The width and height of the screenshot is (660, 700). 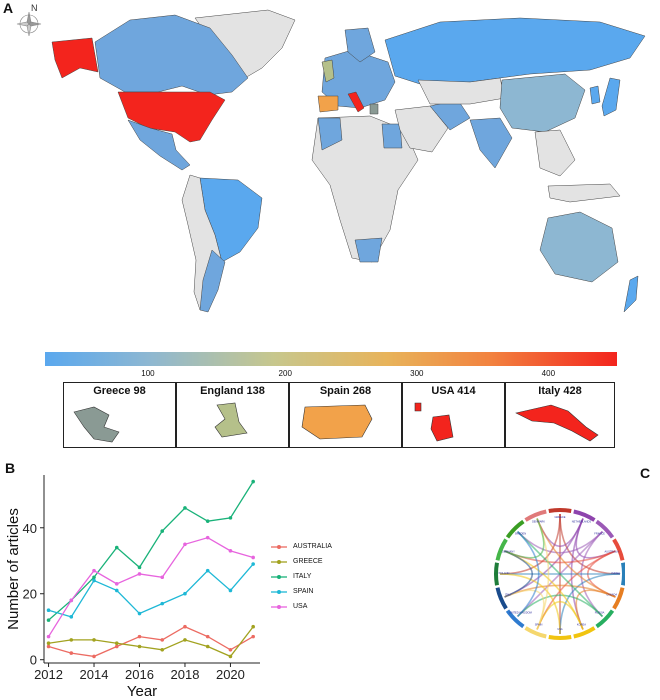 What do you see at coordinates (539, 625) in the screenshot?
I see `chord-label: SPAIN` at bounding box center [539, 625].